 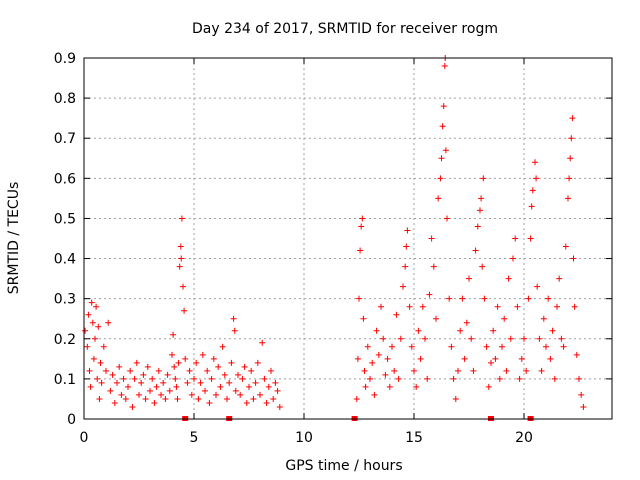 What do you see at coordinates (304, 438) in the screenshot?
I see `x-tick-label: 10` at bounding box center [304, 438].